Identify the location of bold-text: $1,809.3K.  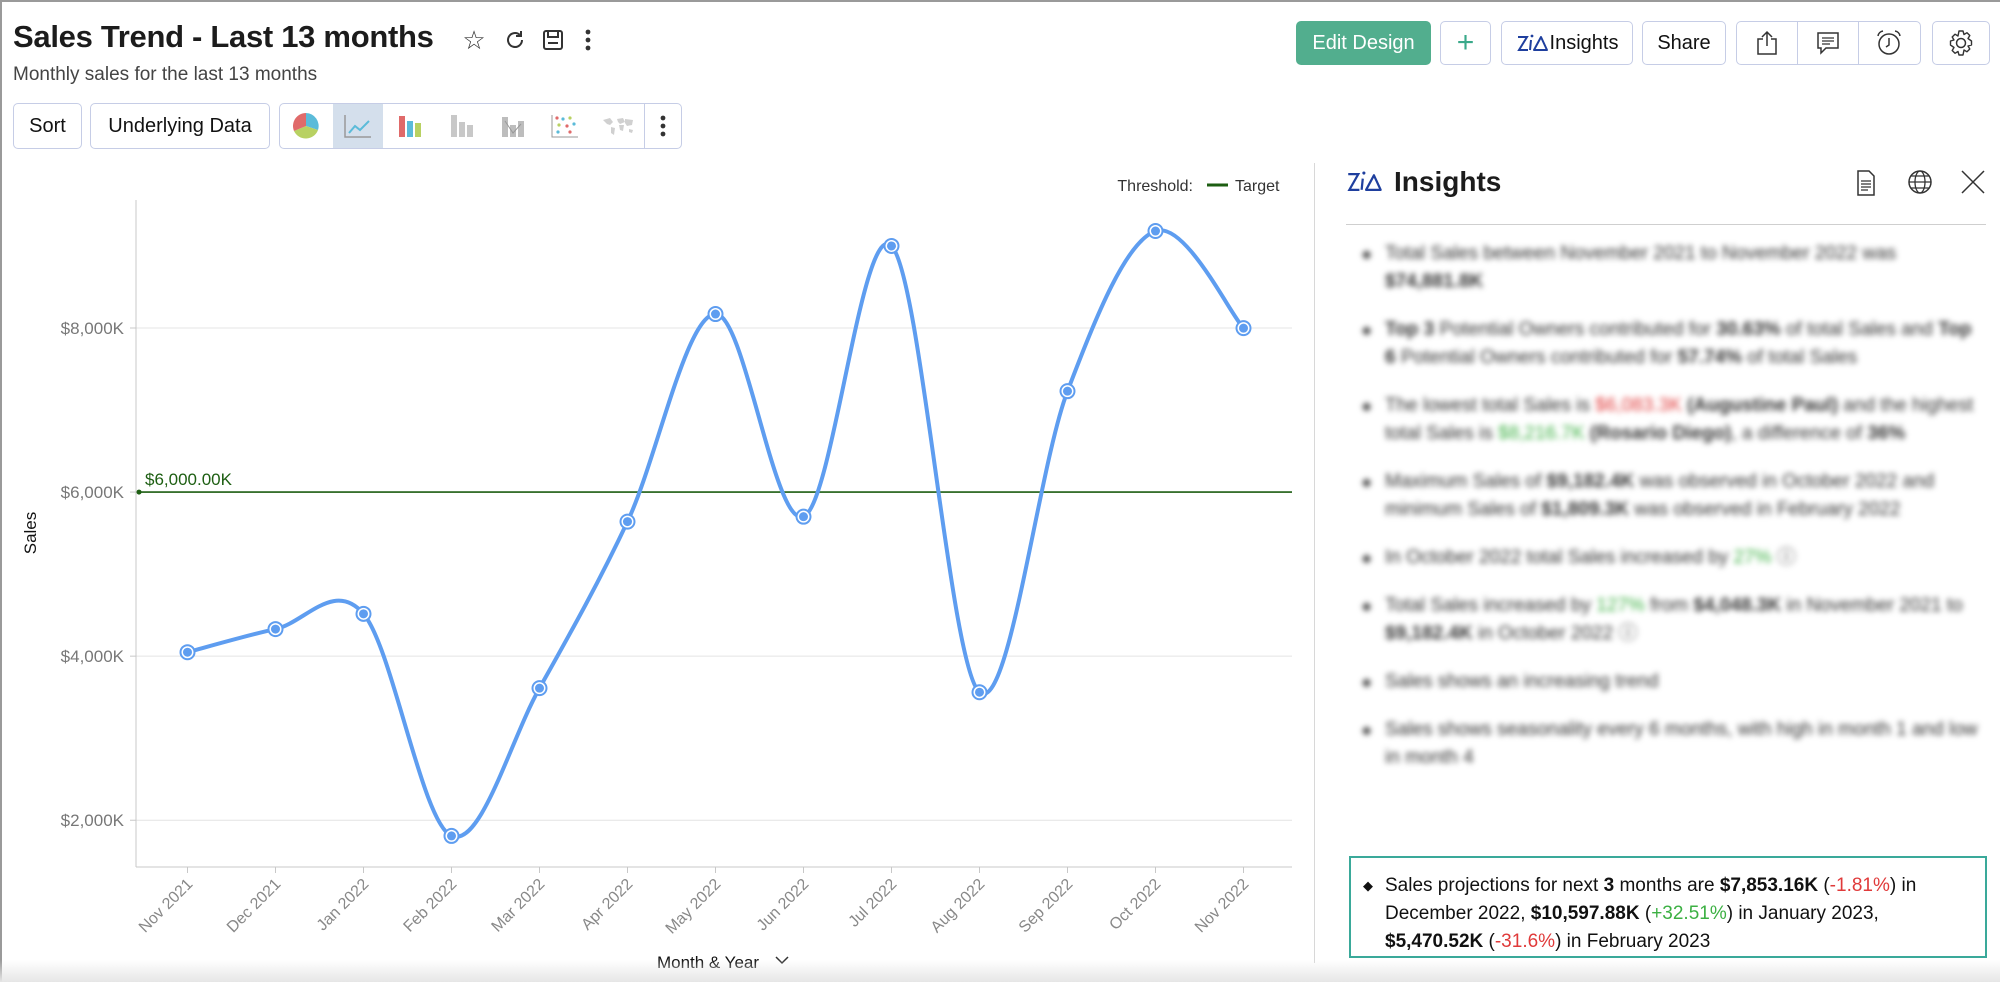
(1585, 509).